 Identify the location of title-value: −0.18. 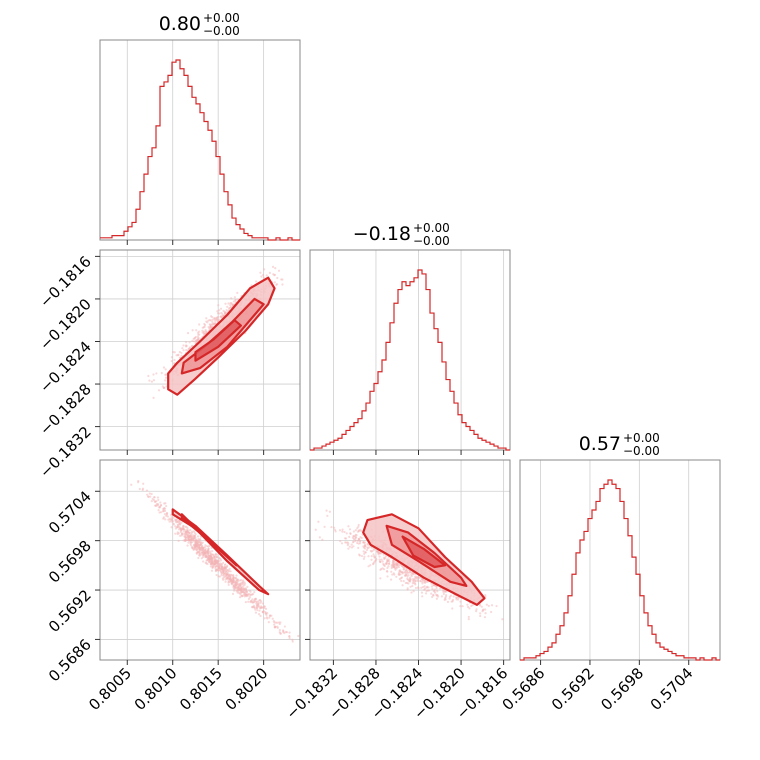
(382, 234).